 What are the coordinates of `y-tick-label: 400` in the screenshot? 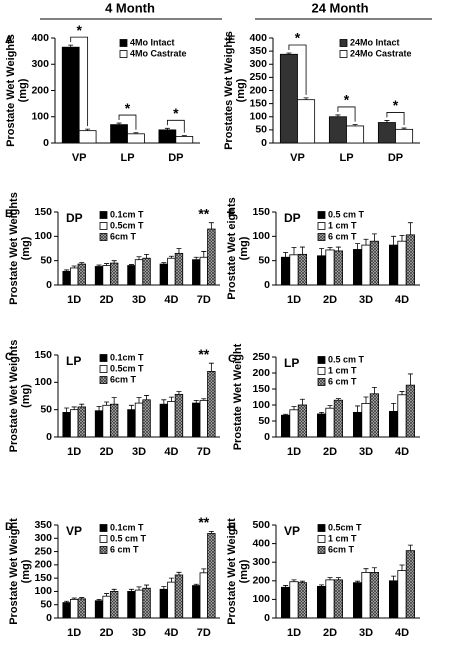 It's located at (40, 38).